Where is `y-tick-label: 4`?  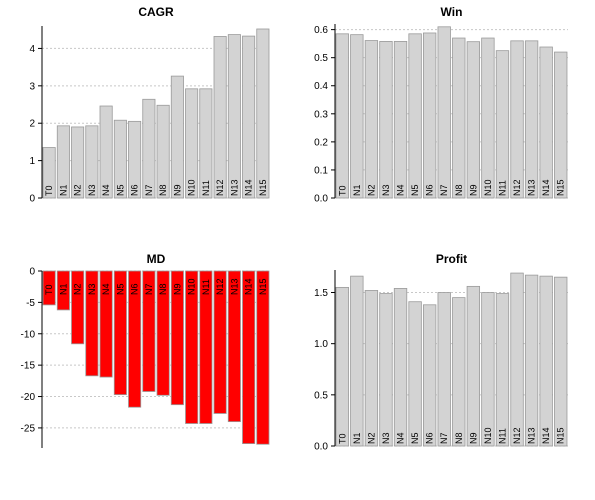 y-tick-label: 4 is located at coordinates (32, 49).